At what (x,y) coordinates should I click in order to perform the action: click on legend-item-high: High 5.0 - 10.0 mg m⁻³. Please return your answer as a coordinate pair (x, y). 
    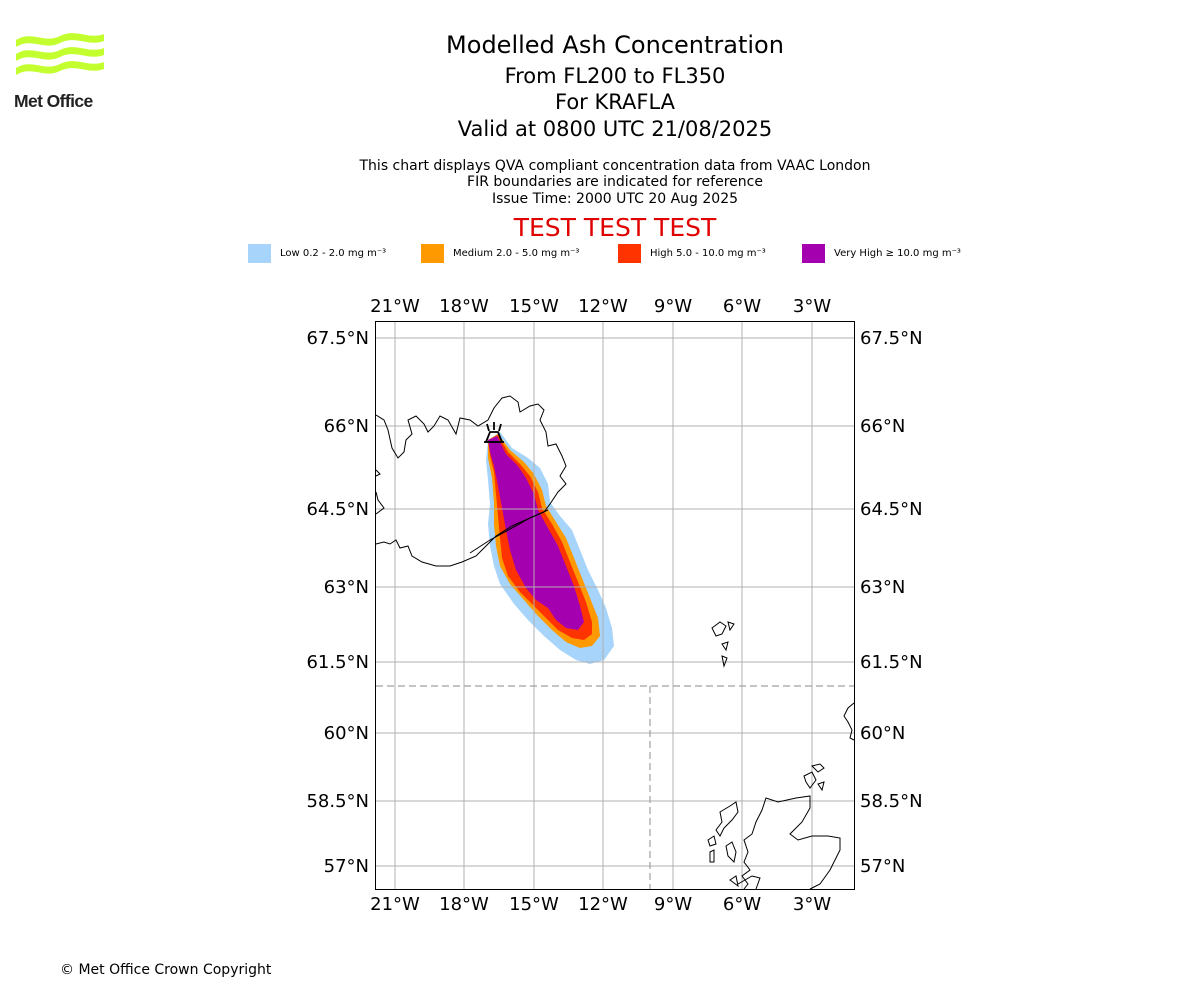
    Looking at the image, I should click on (692, 253).